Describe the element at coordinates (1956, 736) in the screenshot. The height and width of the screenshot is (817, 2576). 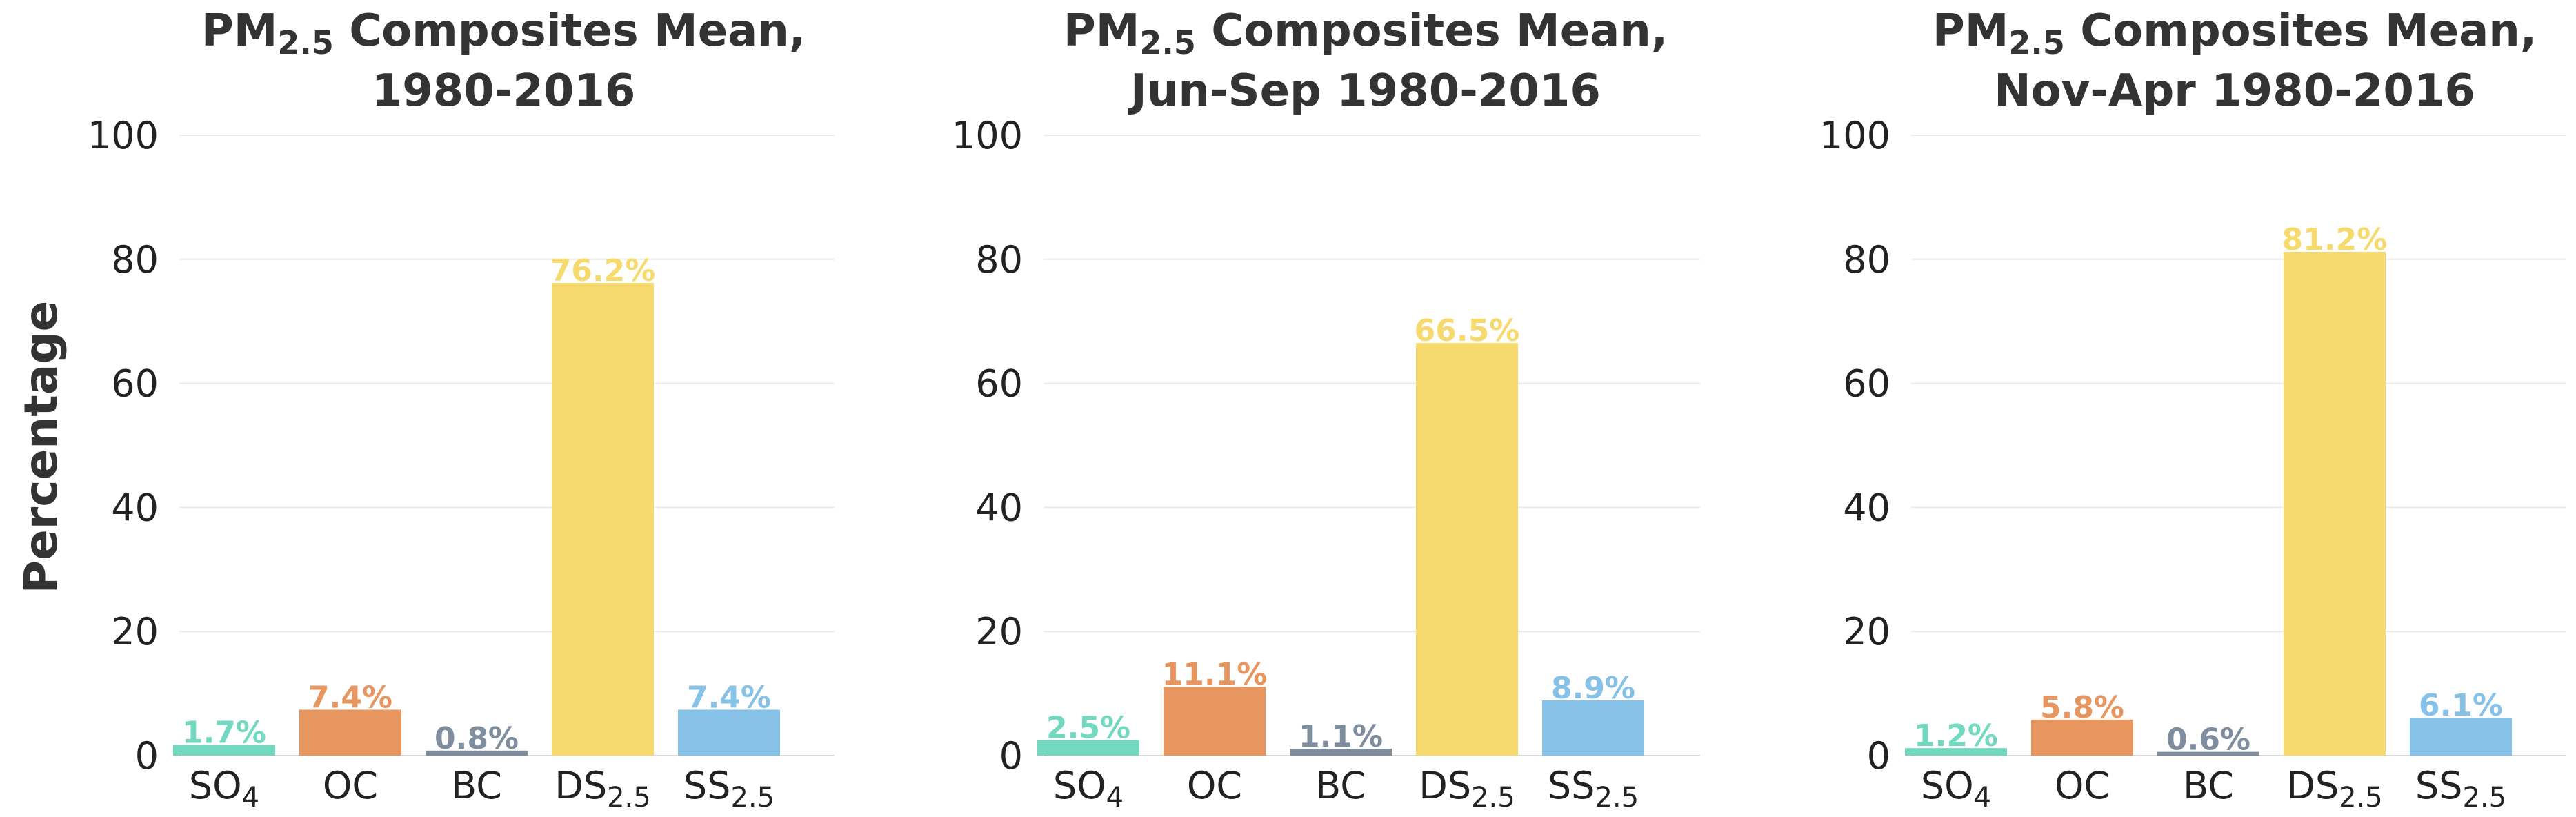
I see `data-label-so4: 1.2%` at that location.